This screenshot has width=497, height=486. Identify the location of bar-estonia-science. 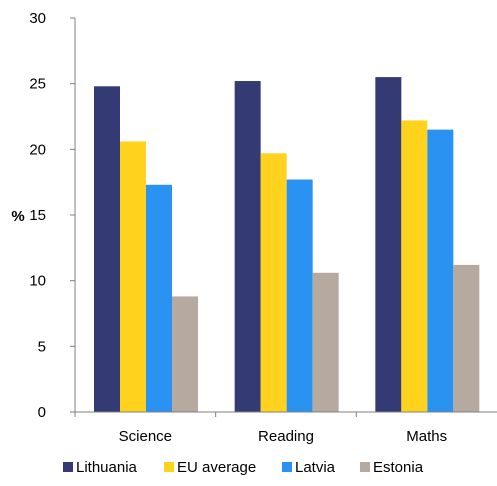
(185, 354).